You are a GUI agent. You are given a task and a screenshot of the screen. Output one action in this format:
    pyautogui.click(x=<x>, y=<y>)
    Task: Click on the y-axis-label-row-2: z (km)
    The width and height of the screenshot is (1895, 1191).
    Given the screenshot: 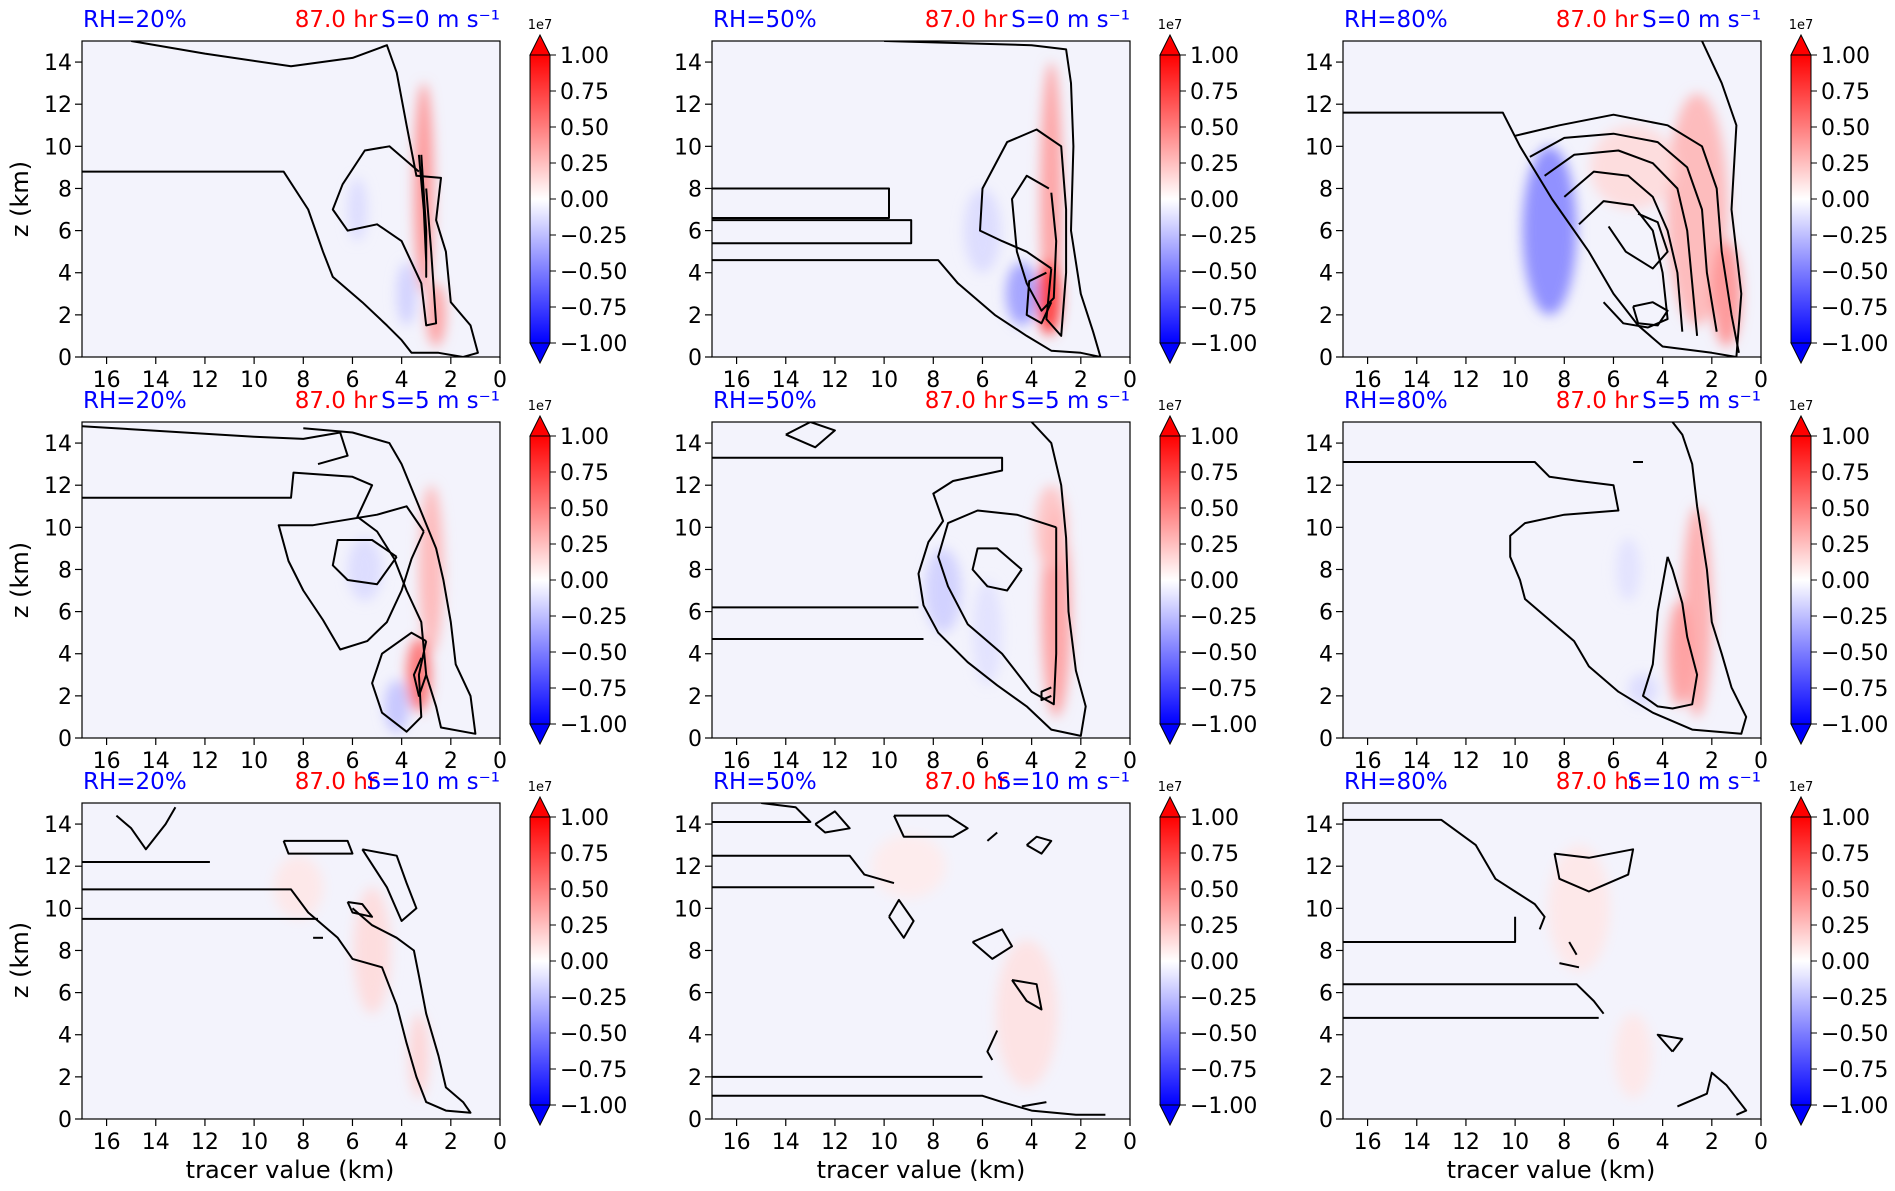 What is the action you would take?
    pyautogui.click(x=20, y=580)
    